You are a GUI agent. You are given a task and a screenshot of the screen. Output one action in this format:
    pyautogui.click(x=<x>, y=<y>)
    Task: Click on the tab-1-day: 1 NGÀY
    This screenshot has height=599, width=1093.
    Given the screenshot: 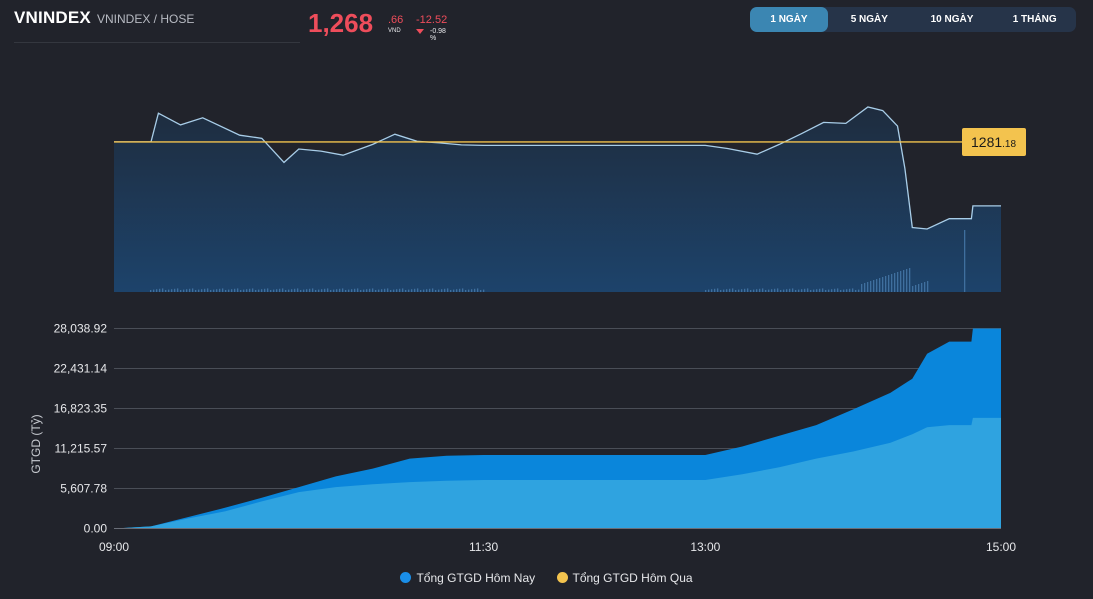 What is the action you would take?
    pyautogui.click(x=789, y=19)
    